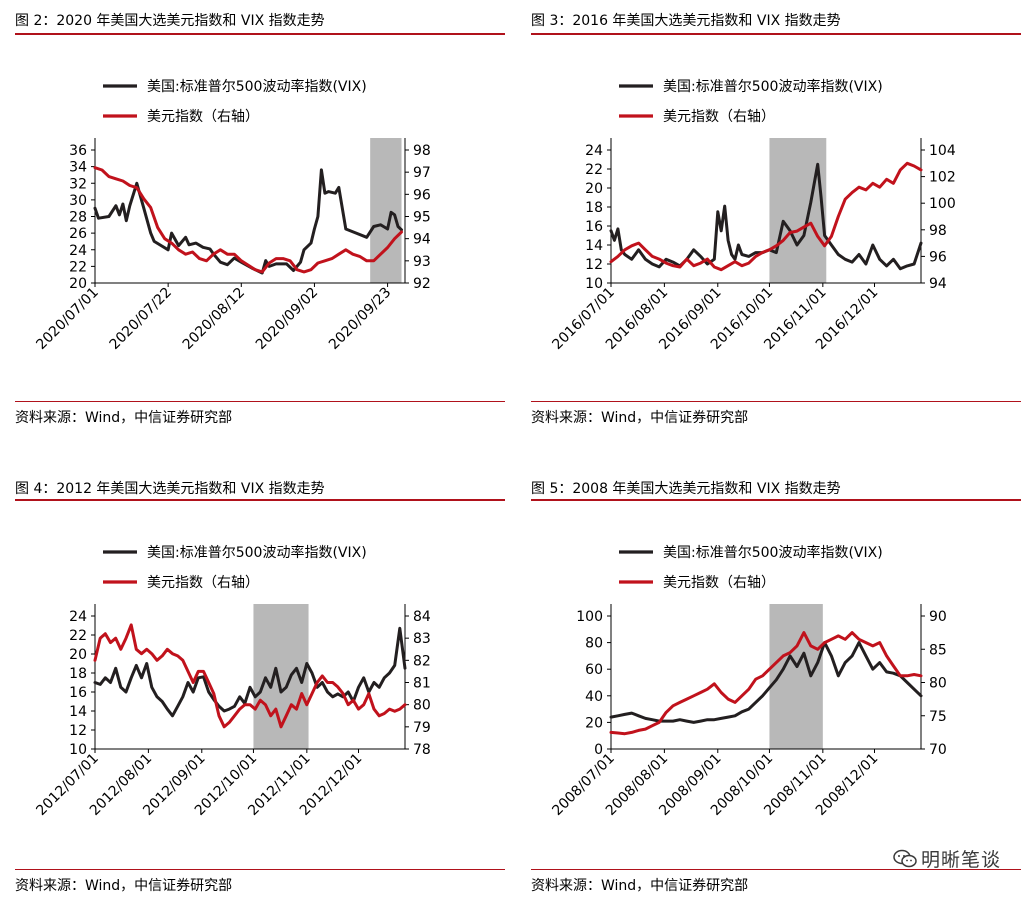 The image size is (1027, 901). I want to click on chart-title: 图 5：2008 年美国大选美元指数和 VIX 指数走势, so click(686, 489).